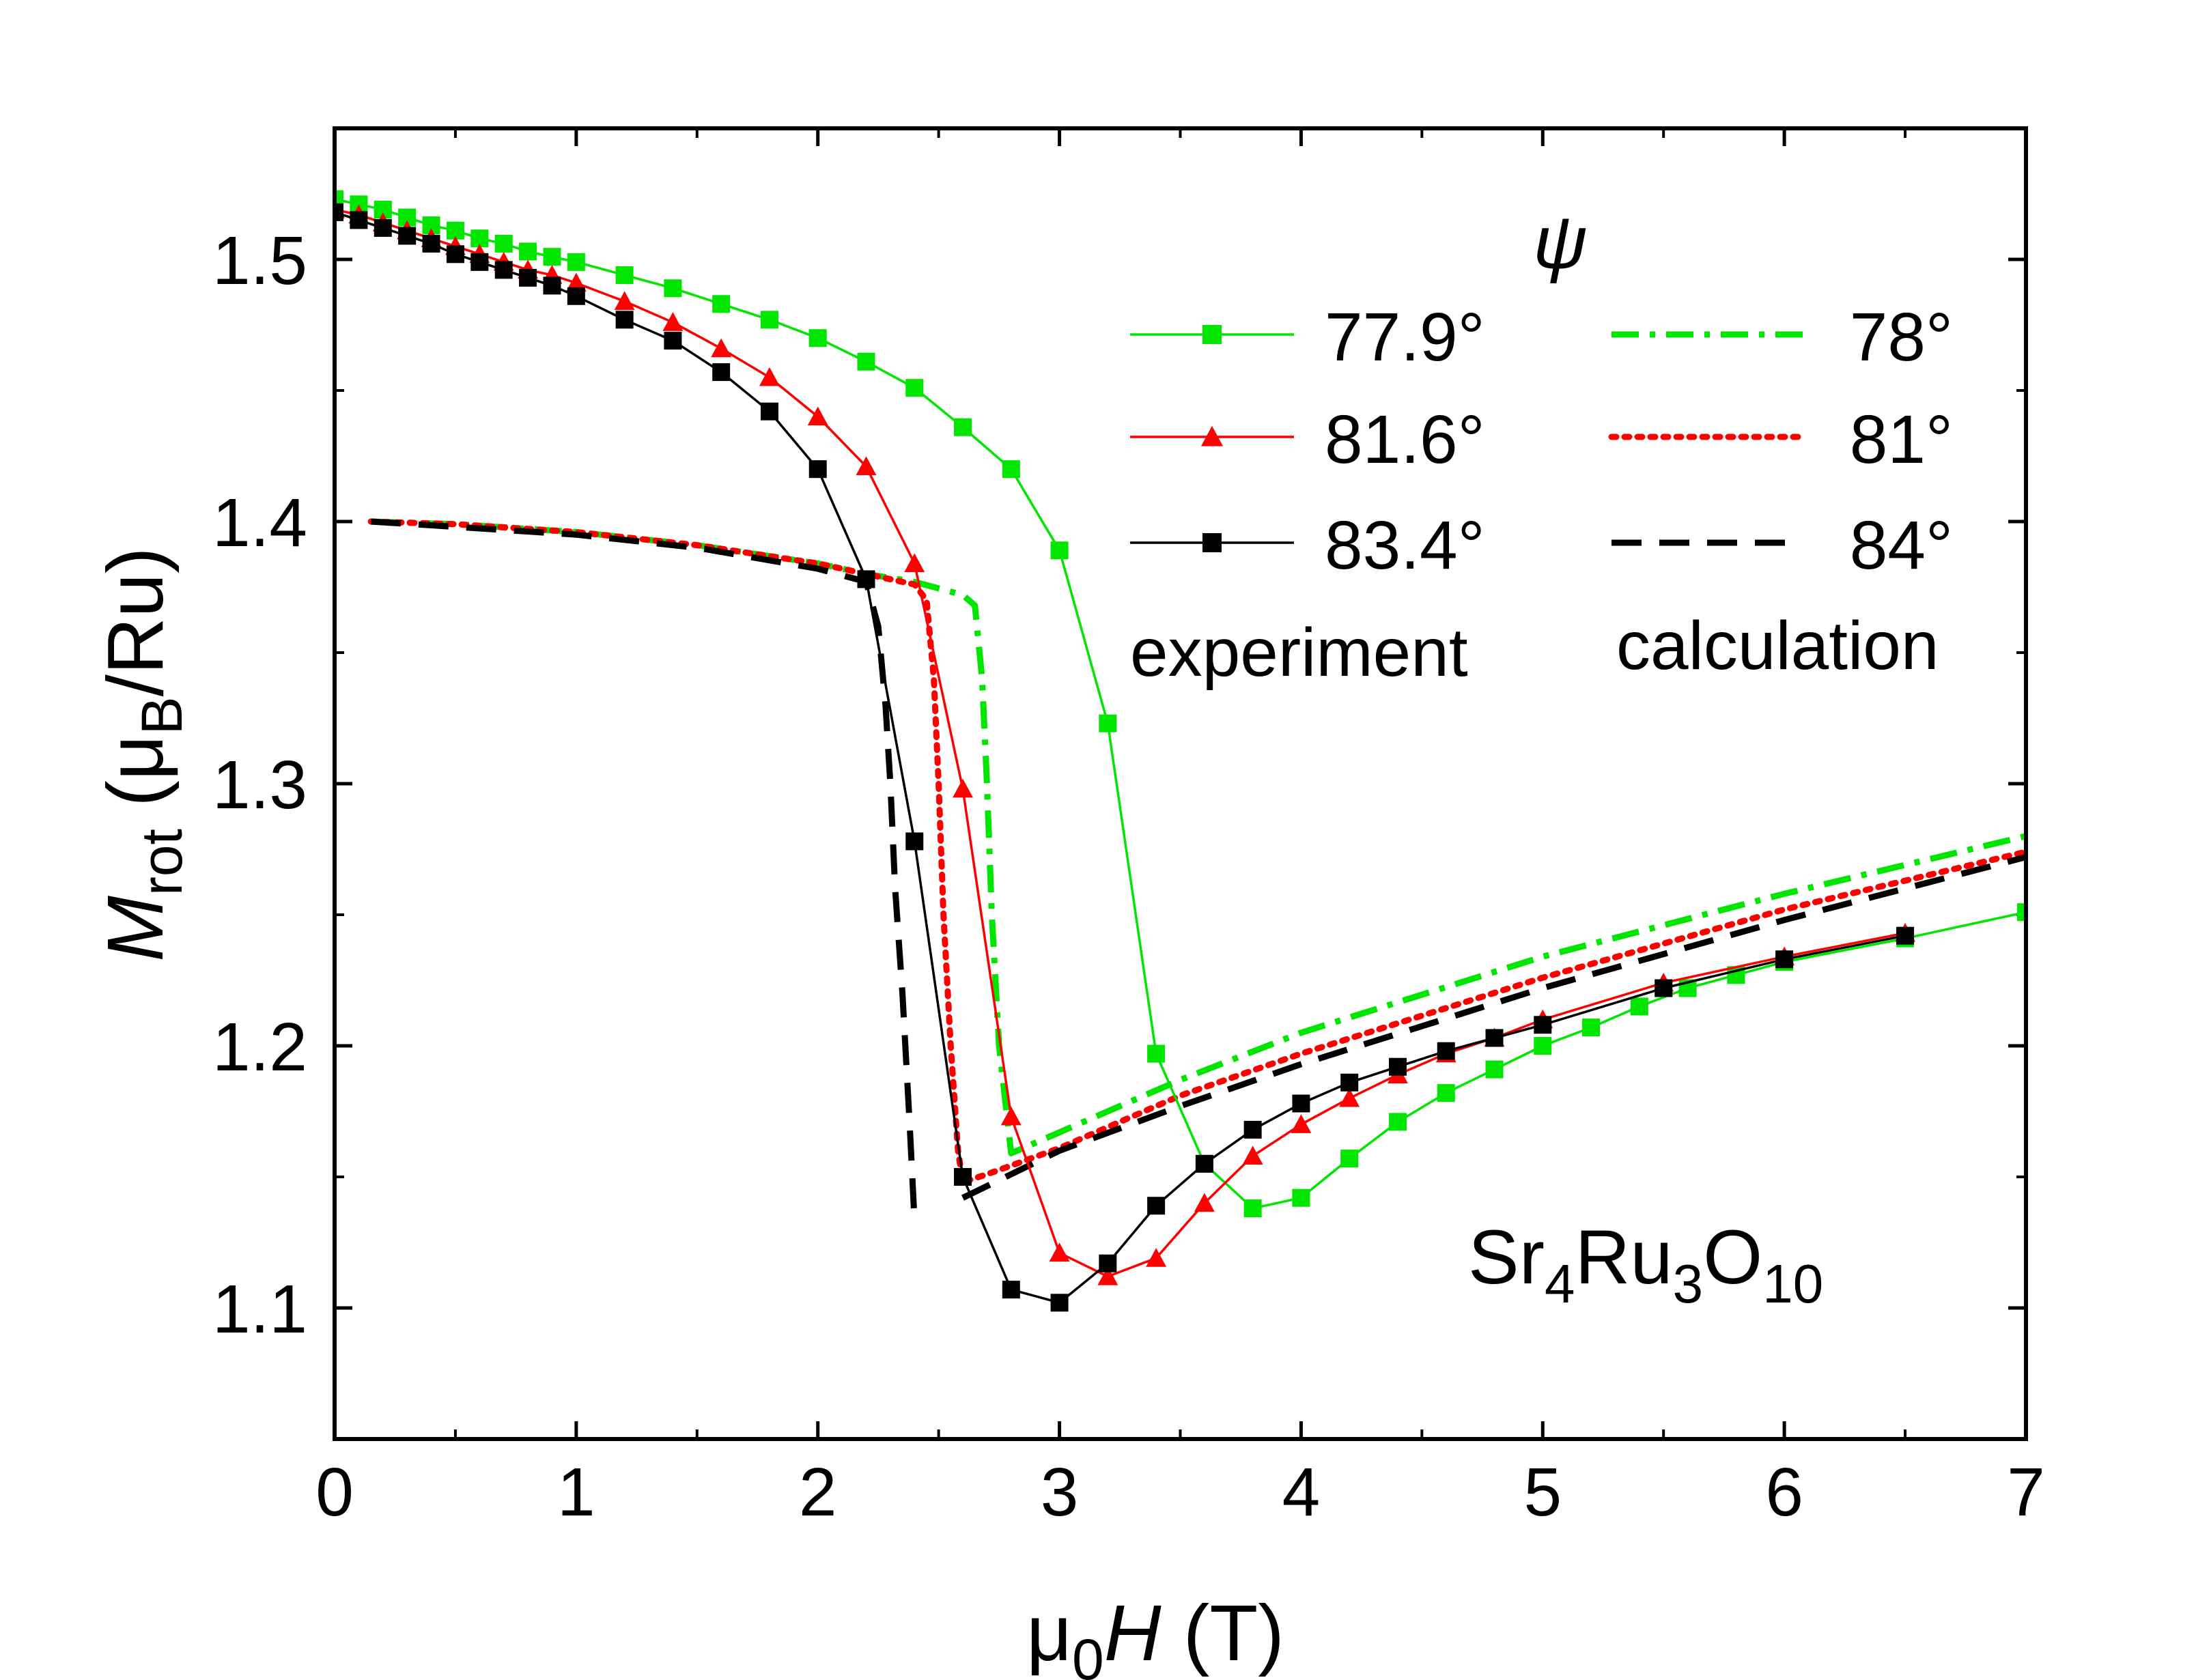 This screenshot has width=2196, height=1680. What do you see at coordinates (644, 870) in the screenshot?
I see `series-line` at bounding box center [644, 870].